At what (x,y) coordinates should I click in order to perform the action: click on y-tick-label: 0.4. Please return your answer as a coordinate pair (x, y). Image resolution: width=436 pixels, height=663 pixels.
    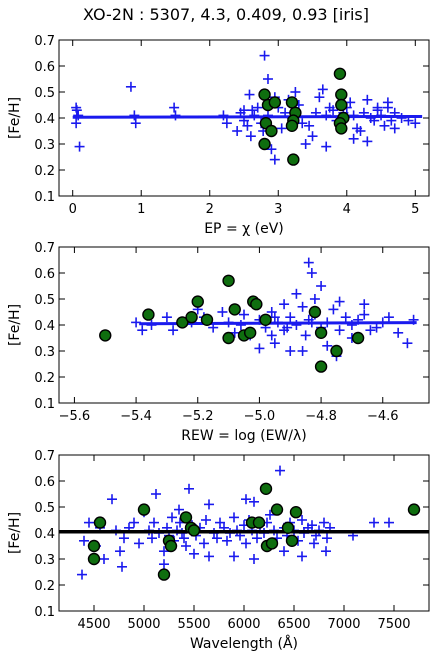
    Looking at the image, I should click on (44, 119).